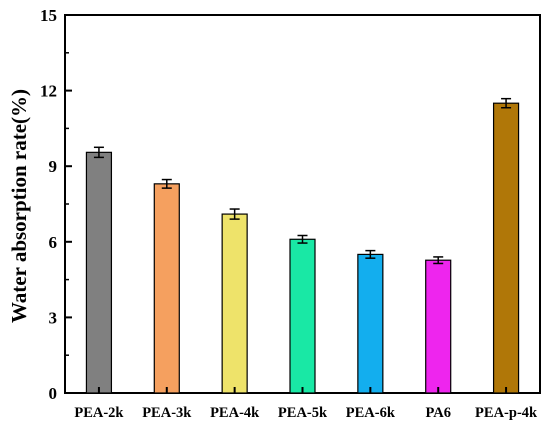 The width and height of the screenshot is (550, 428). Describe the element at coordinates (167, 413) in the screenshot. I see `x-tick-label: PEA-3k` at that location.